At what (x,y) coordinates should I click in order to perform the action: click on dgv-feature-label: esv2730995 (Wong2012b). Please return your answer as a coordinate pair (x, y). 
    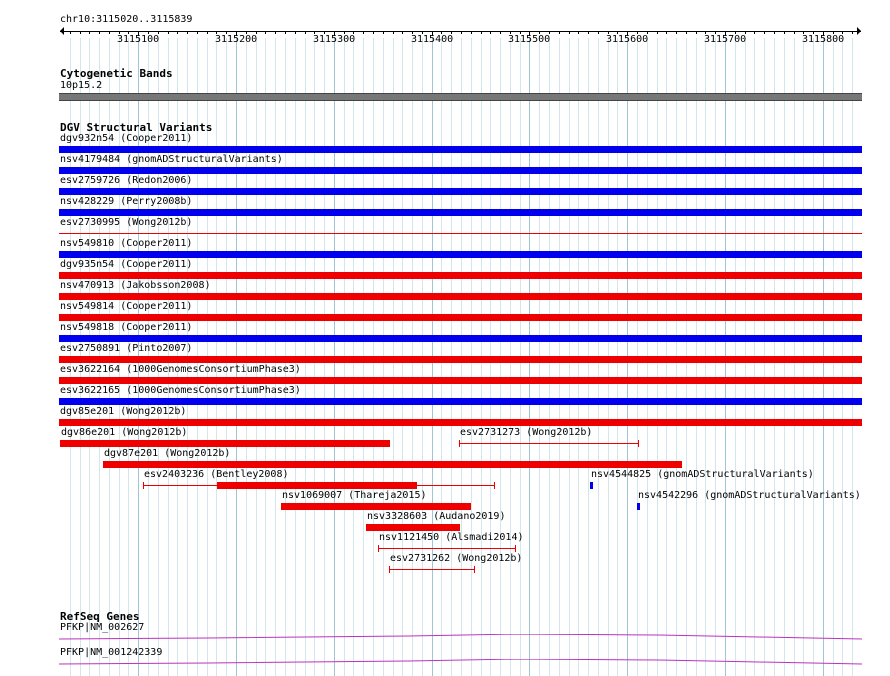
    Looking at the image, I should click on (126, 222).